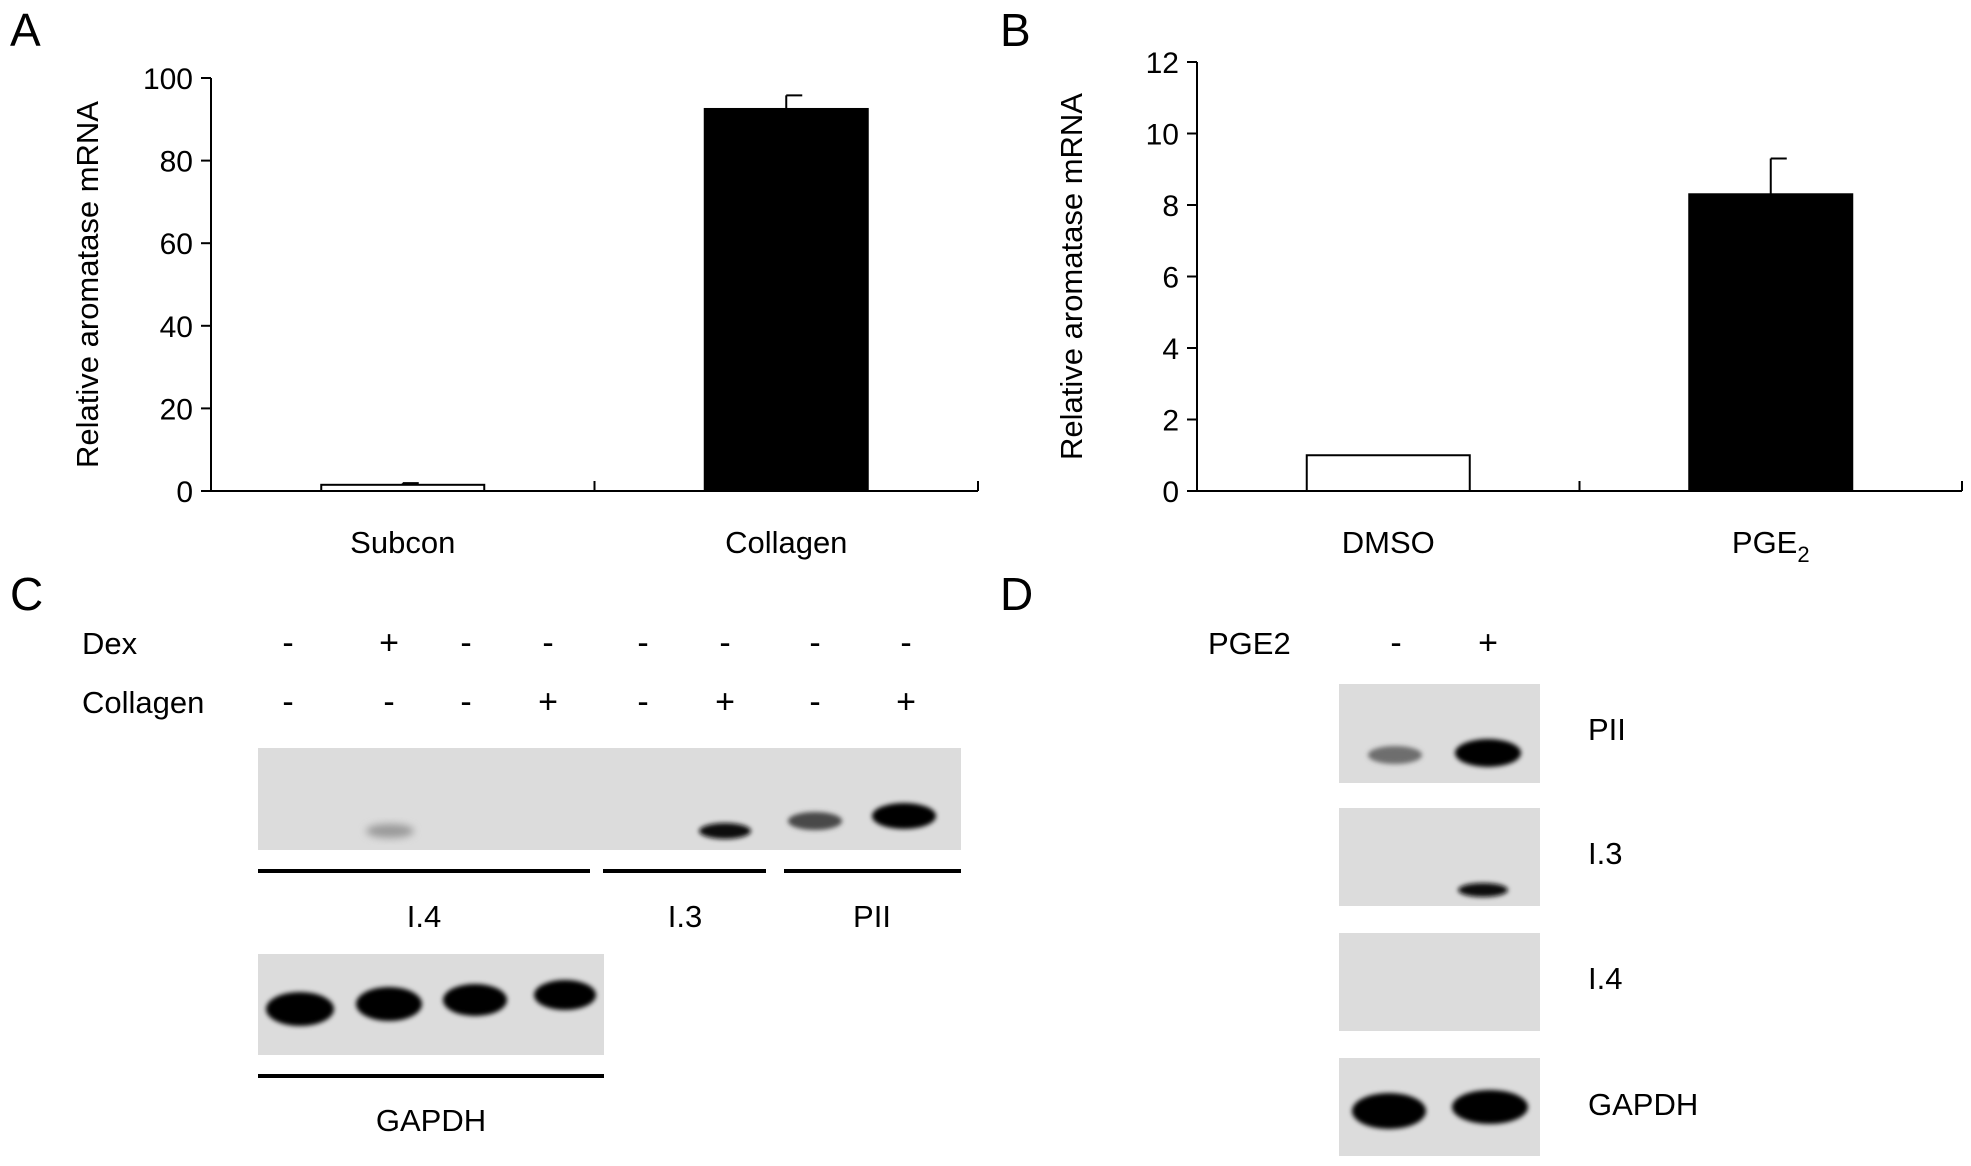 The width and height of the screenshot is (1971, 1166). I want to click on panel-letter-d: D, so click(1016, 594).